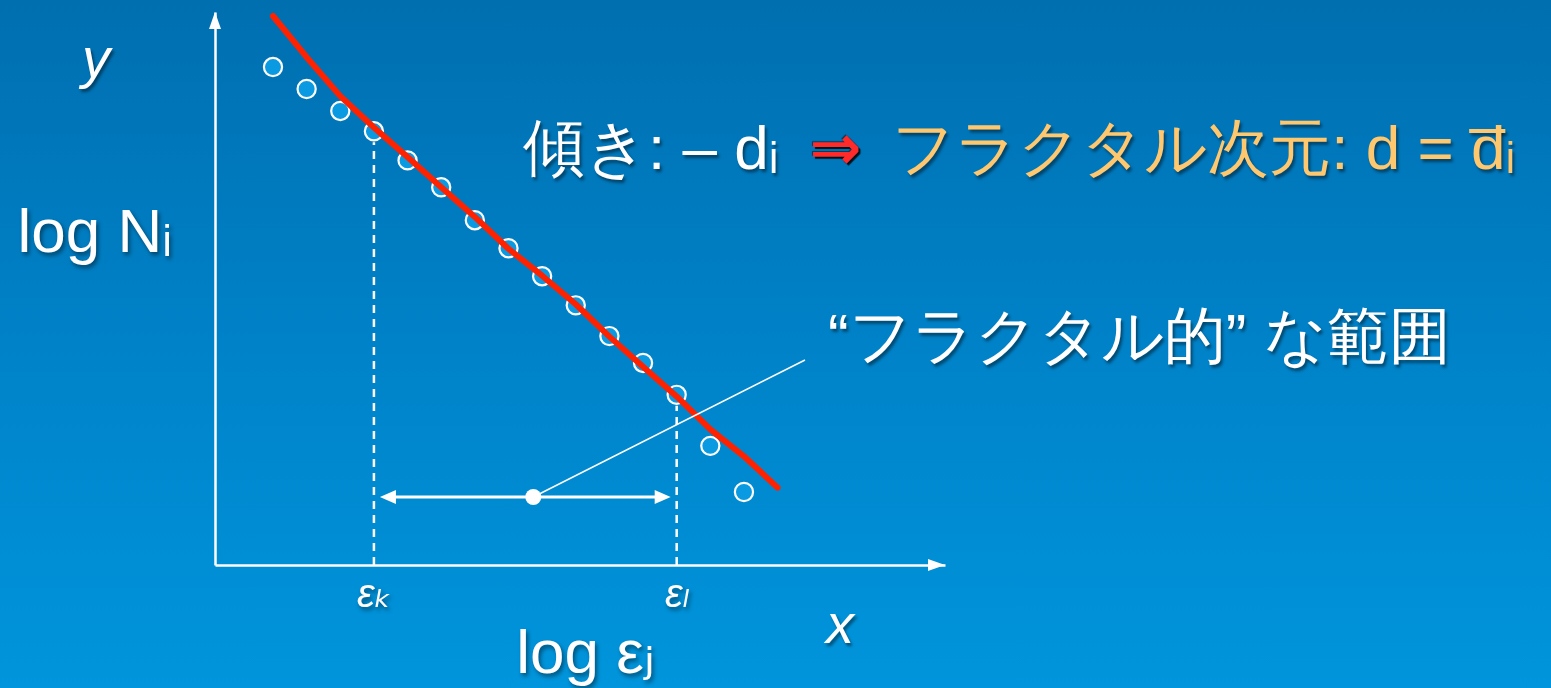  I want to click on annotation: 傾き: – dᵢ, so click(651, 147).